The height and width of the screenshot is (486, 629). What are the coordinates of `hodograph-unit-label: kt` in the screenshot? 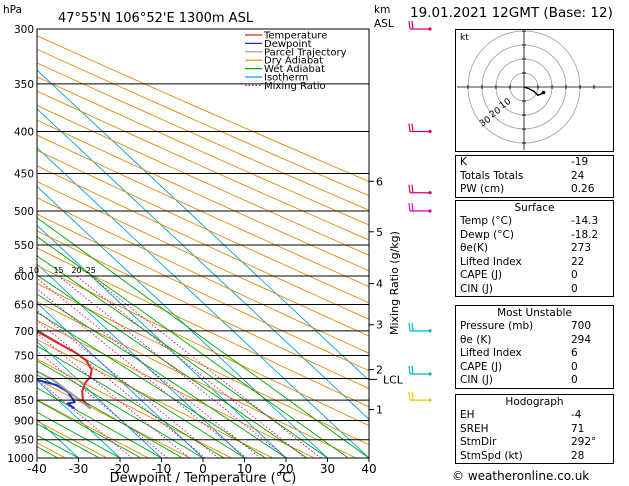 It's located at (464, 38).